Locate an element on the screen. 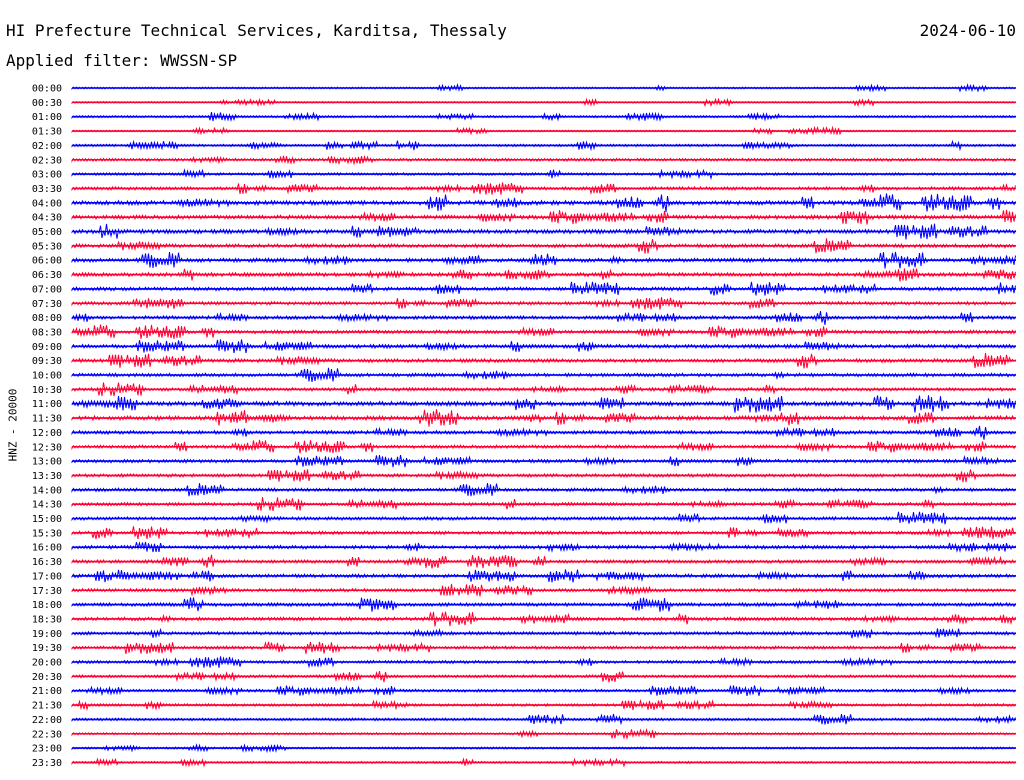 The height and width of the screenshot is (780, 1024). time-tick-label: 18:30 is located at coordinates (47, 619).